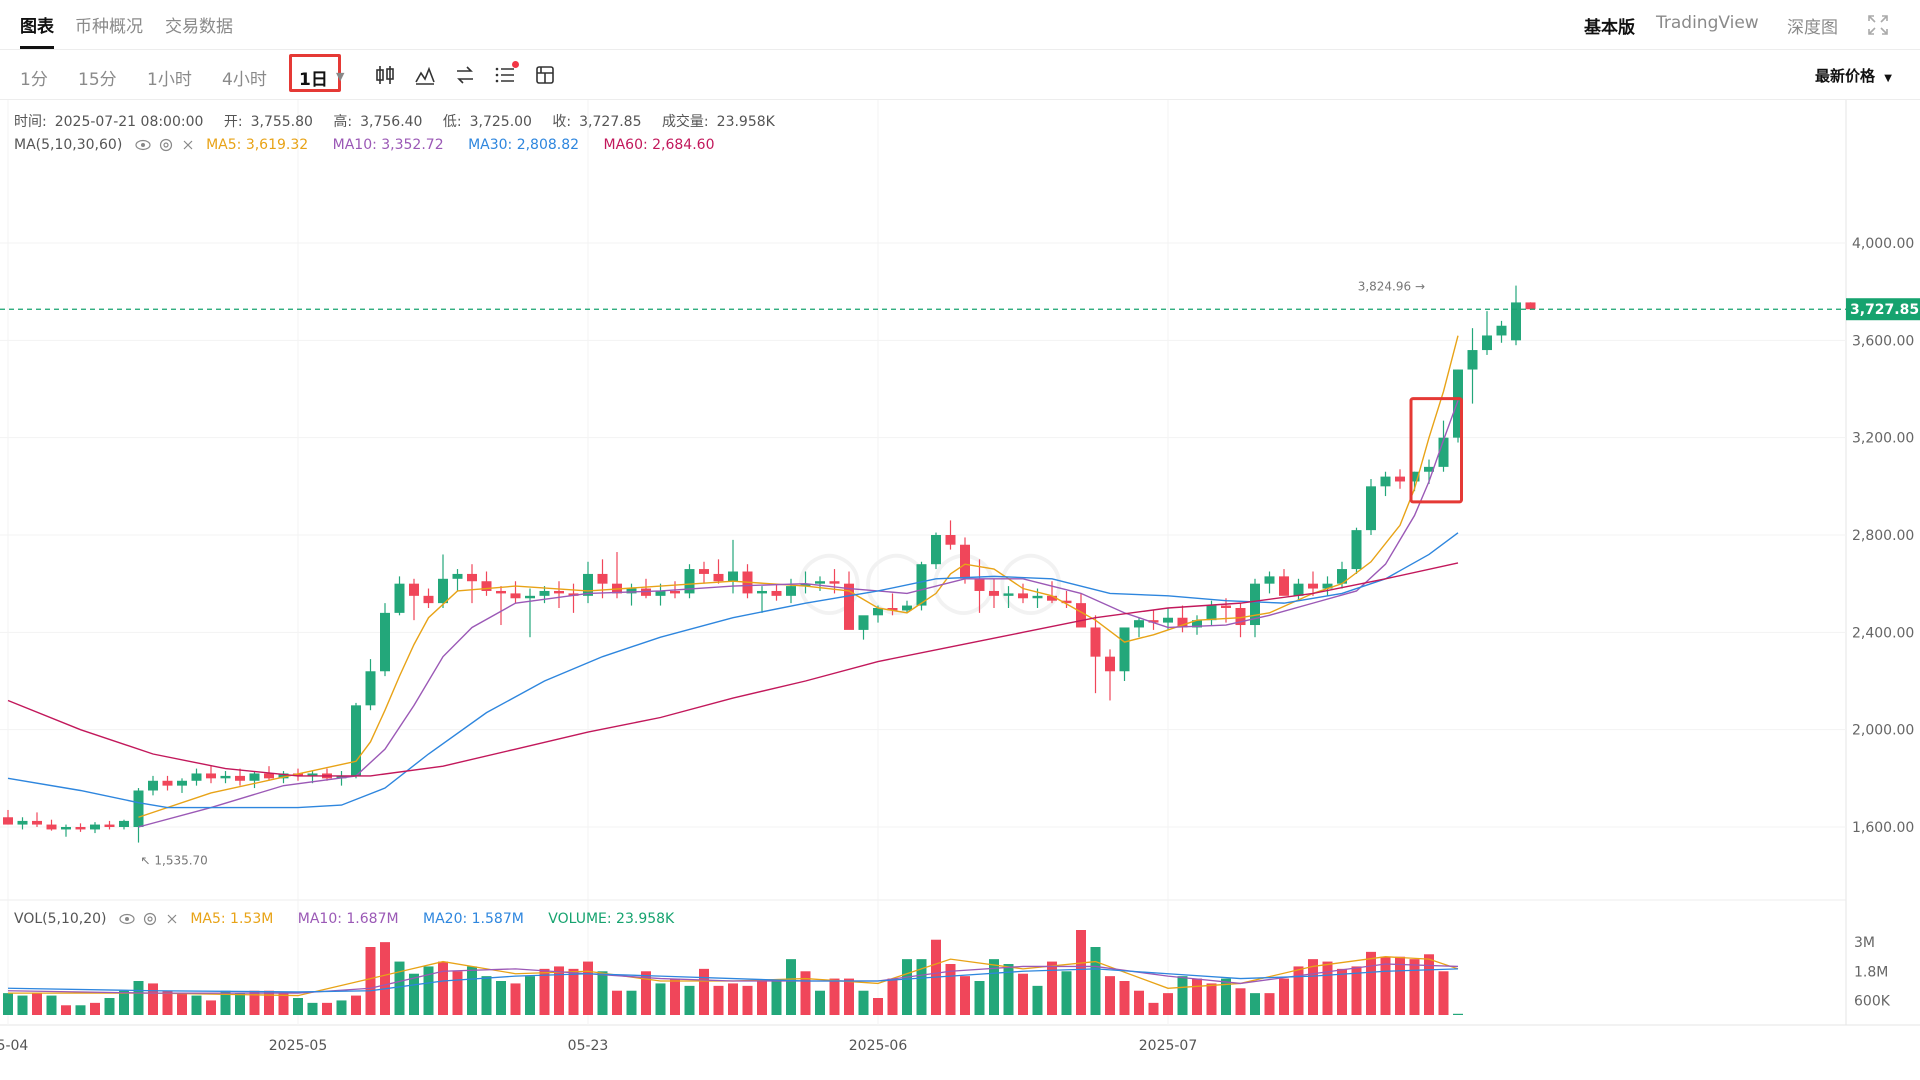 The height and width of the screenshot is (1080, 1920). What do you see at coordinates (1878, 25) in the screenshot?
I see `fullscreen-icon` at bounding box center [1878, 25].